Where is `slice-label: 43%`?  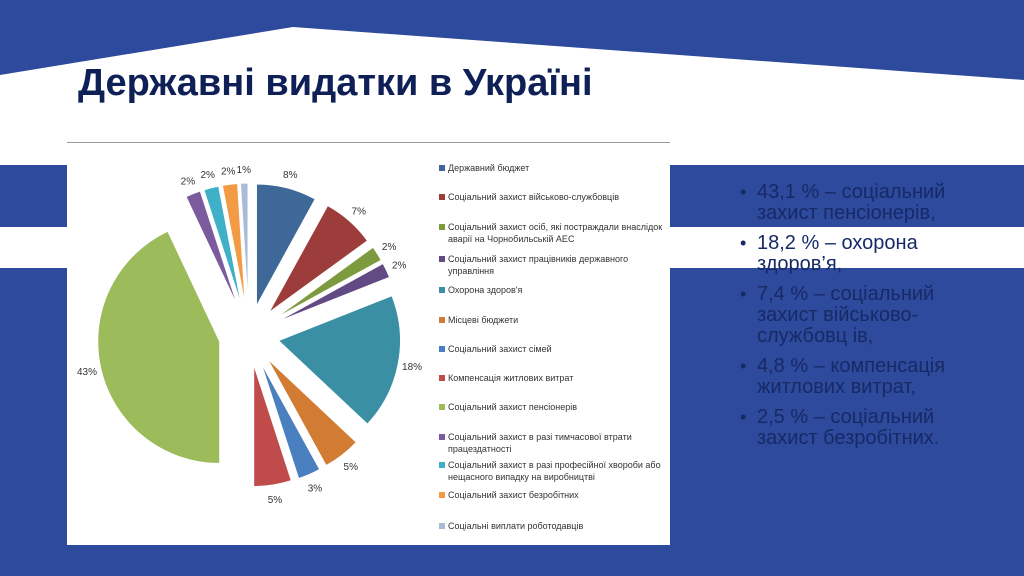
slice-label: 43% is located at coordinates (87, 372).